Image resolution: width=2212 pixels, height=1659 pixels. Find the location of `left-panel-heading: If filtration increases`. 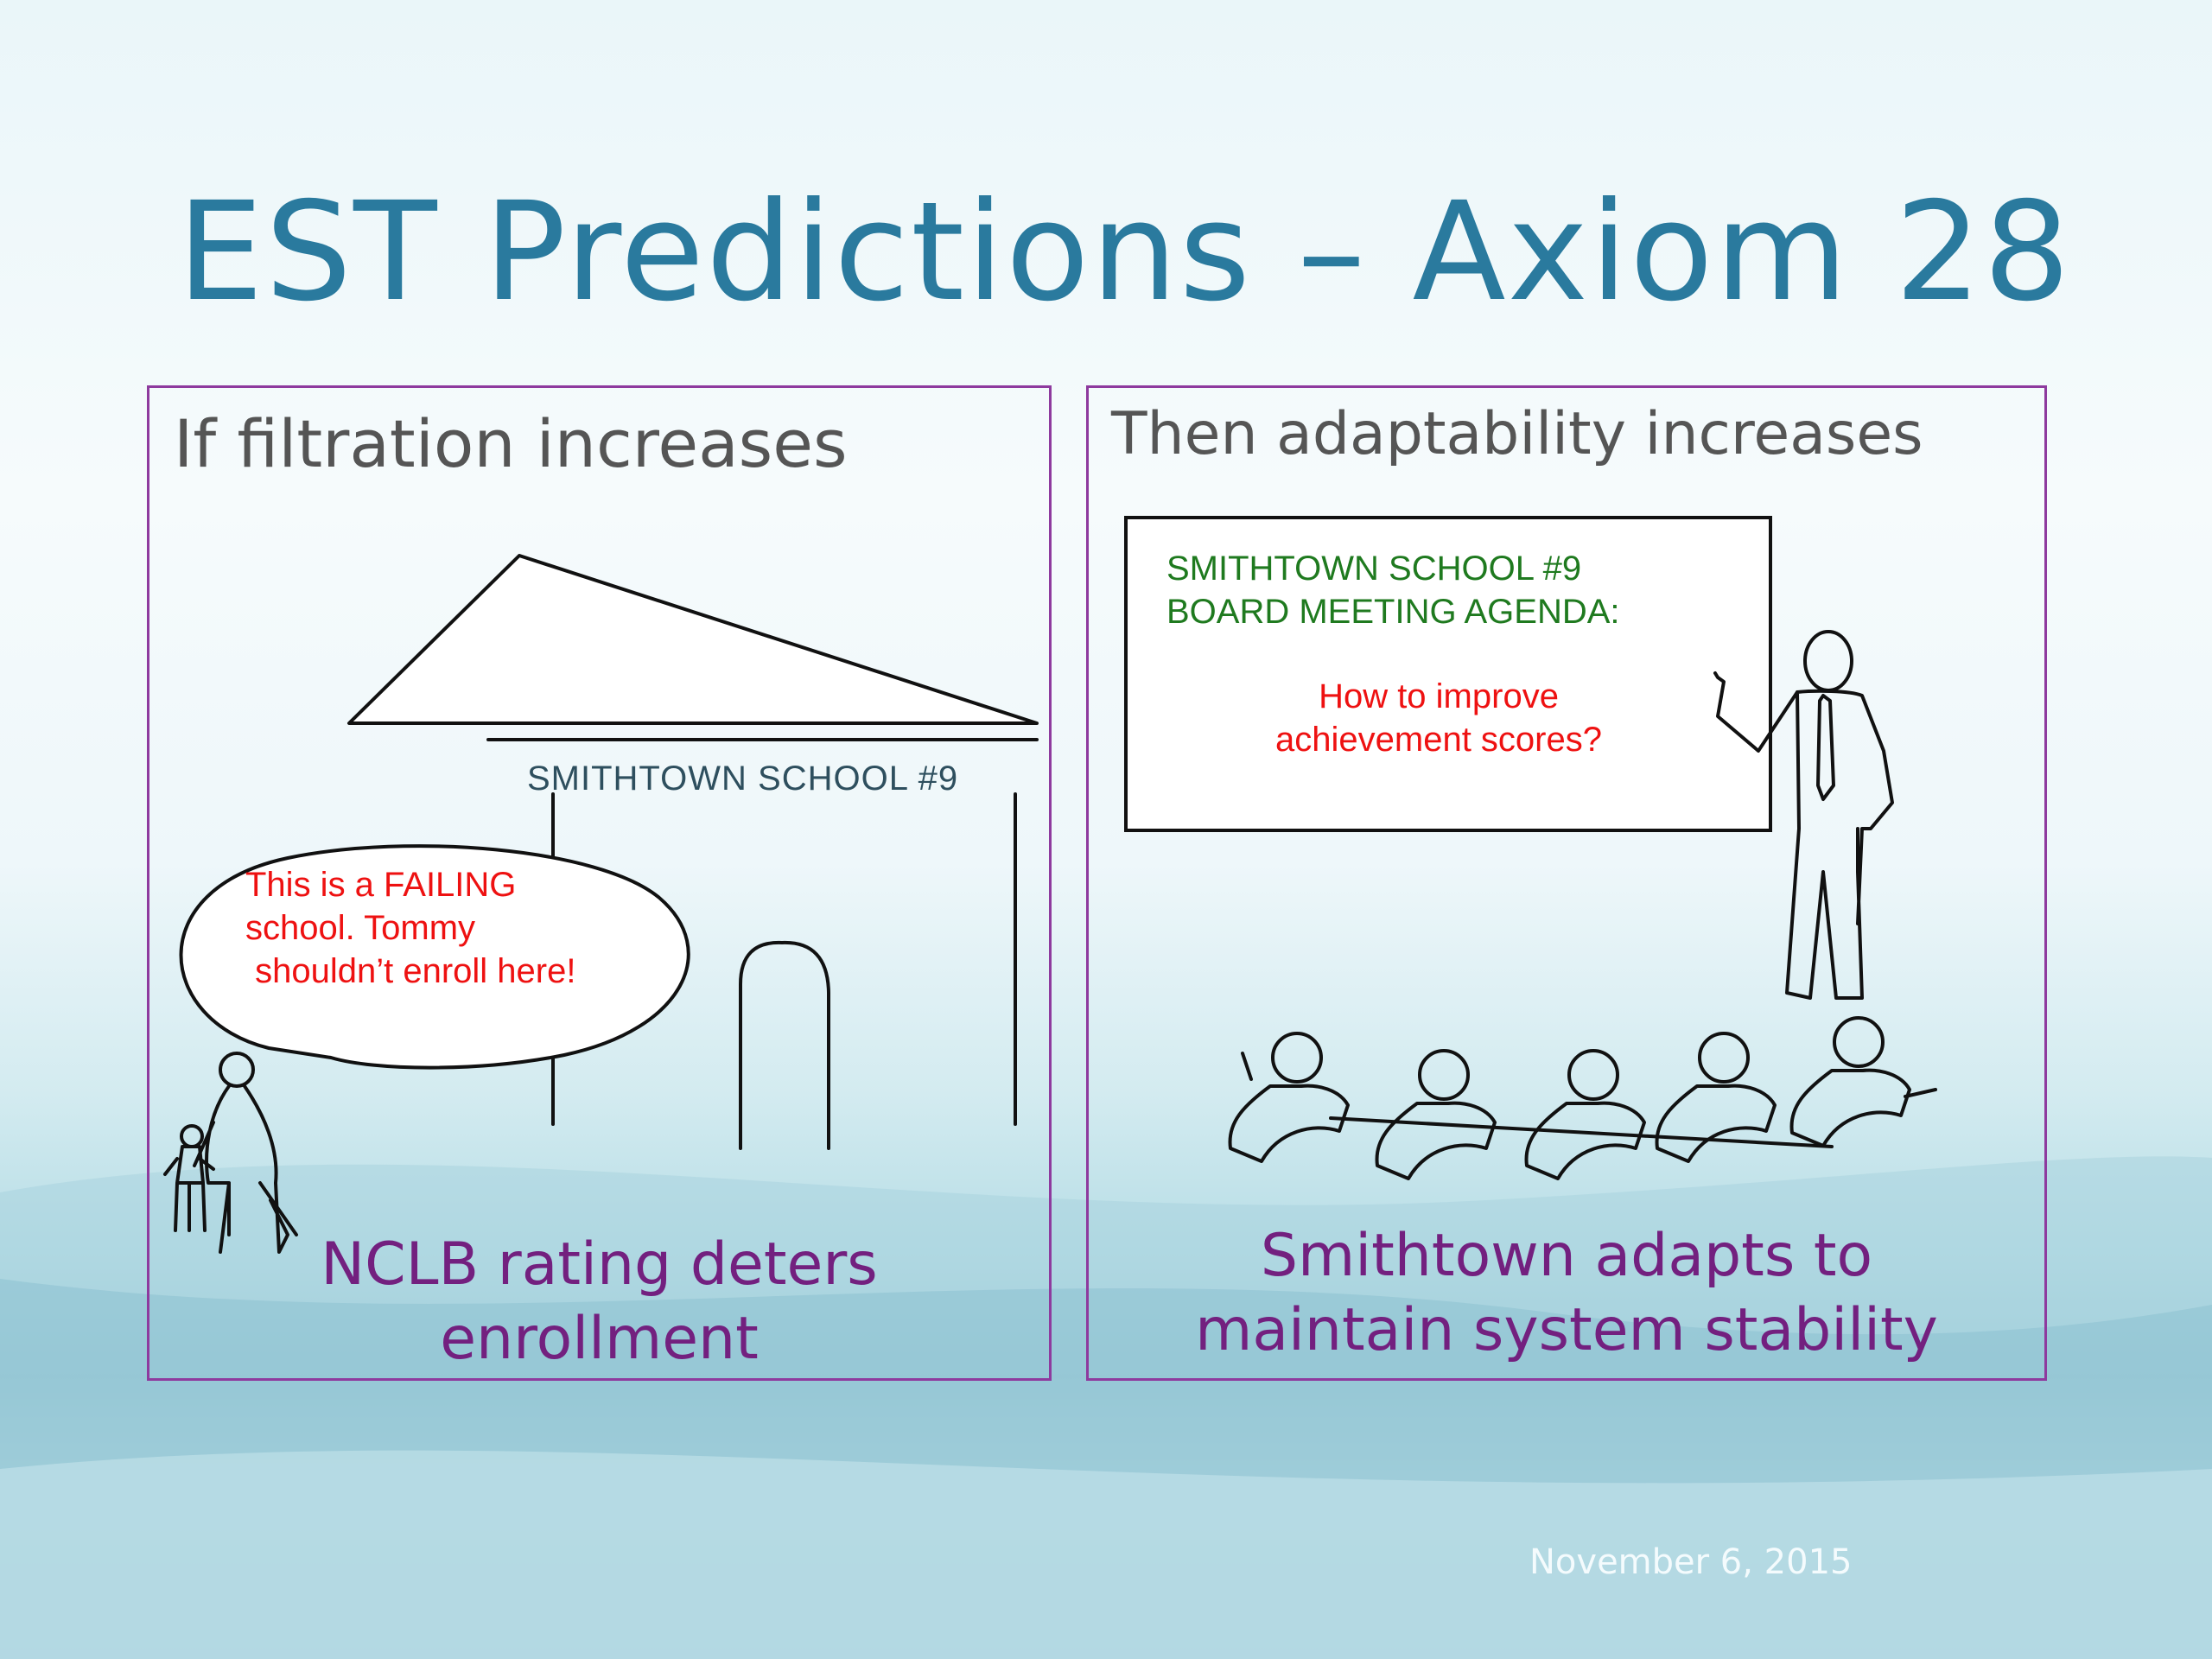

left-panel-heading: If filtration increases is located at coordinates (511, 444).